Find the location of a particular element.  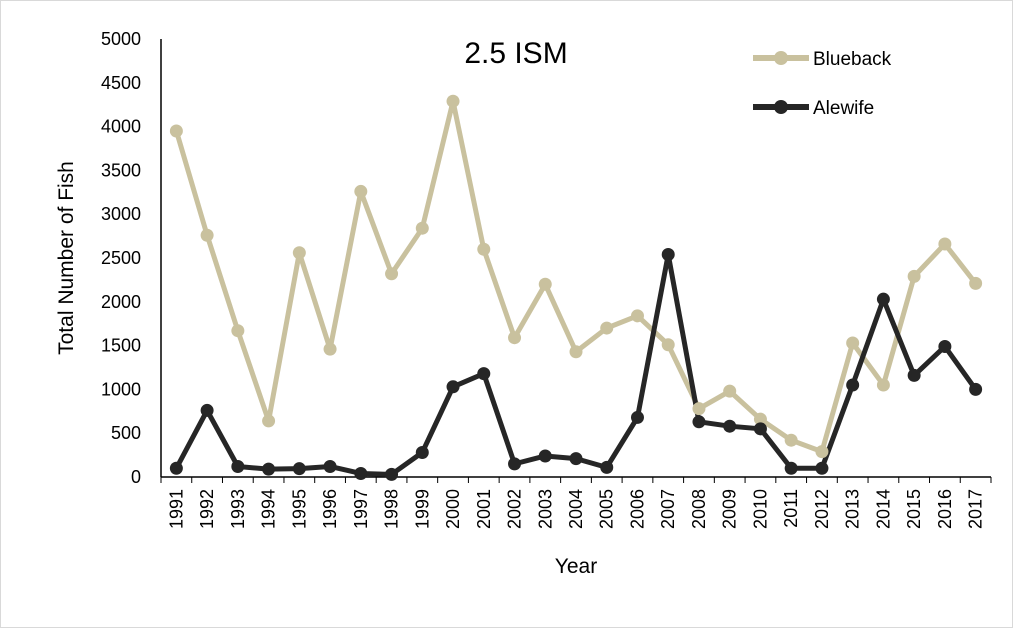

x-tick-label: 2009 is located at coordinates (730, 509).